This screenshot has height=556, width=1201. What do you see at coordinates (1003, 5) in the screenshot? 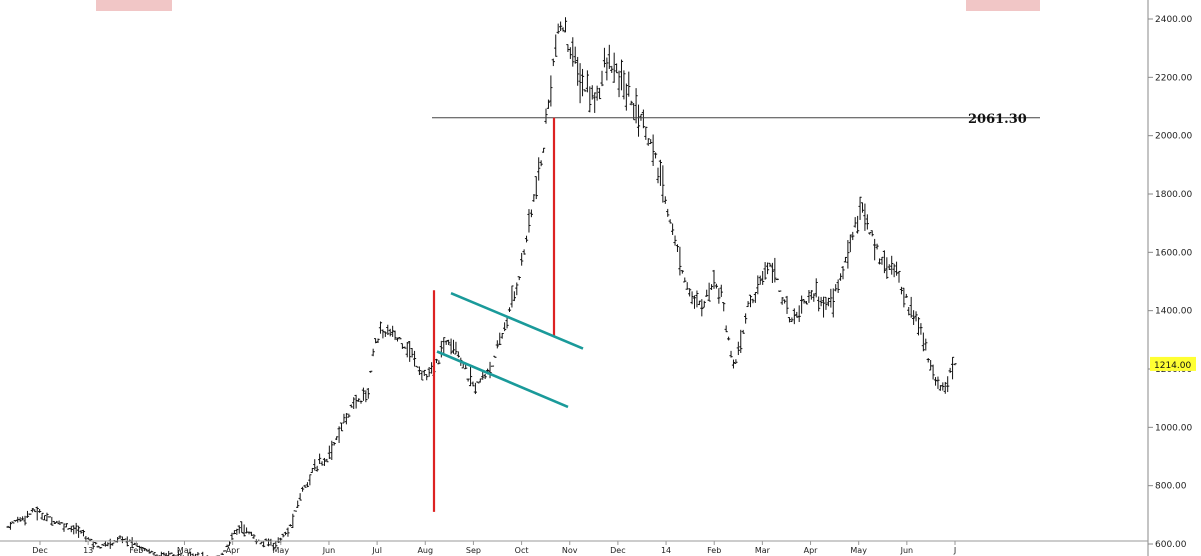
I see `top-right-patch` at bounding box center [1003, 5].